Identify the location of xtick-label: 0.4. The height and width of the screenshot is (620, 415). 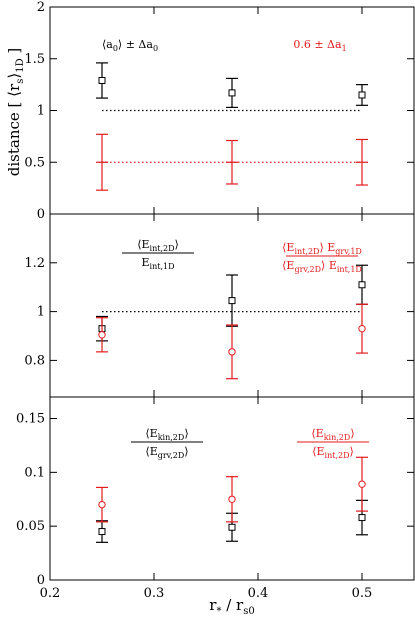
(258, 593).